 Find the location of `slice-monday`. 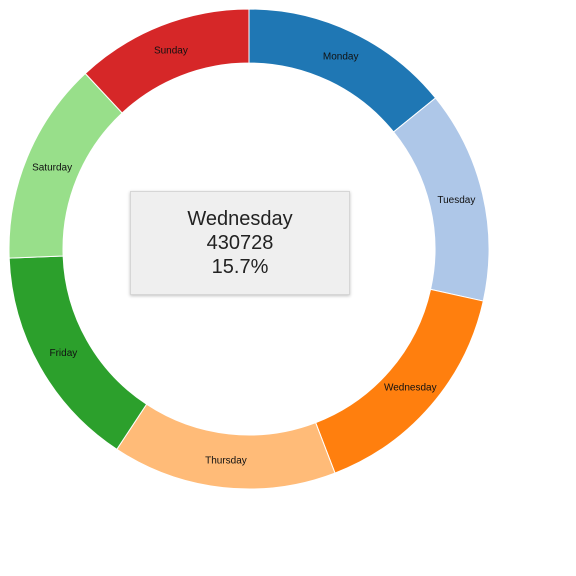

slice-monday is located at coordinates (342, 70).